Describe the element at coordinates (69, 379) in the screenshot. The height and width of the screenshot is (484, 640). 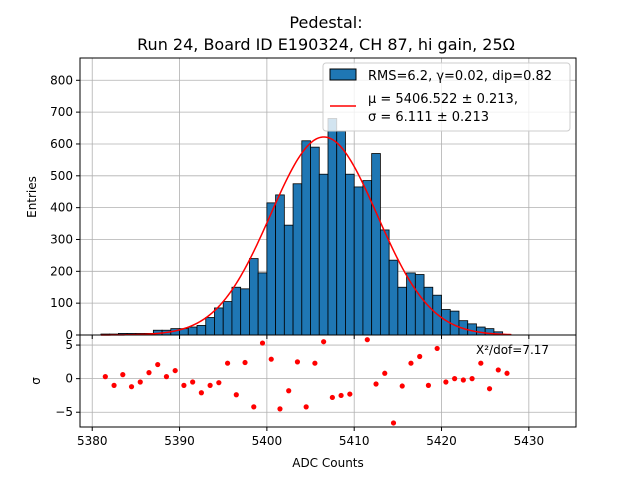
I see `bottom-y-tick-label: 0` at that location.